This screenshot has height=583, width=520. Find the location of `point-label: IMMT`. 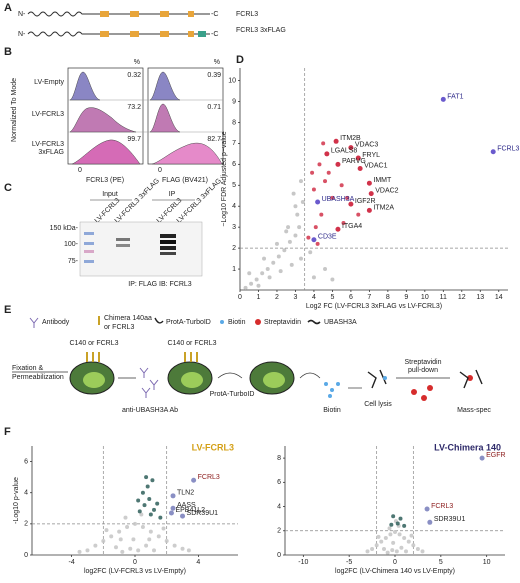

point-label: IMMT is located at coordinates (382, 180).